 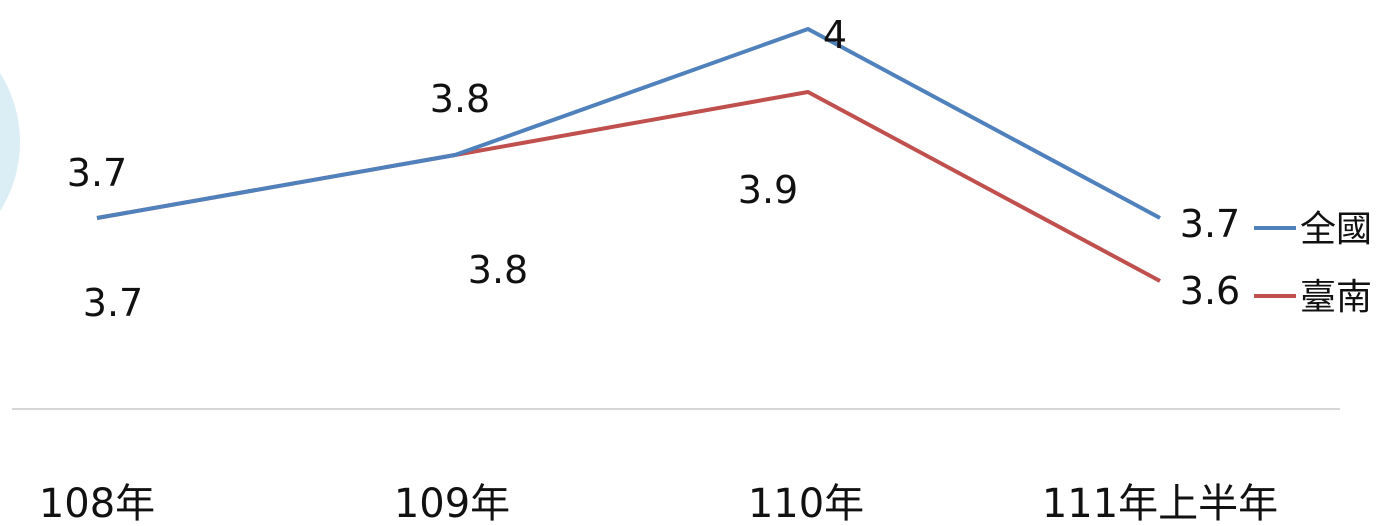 What do you see at coordinates (498, 270) in the screenshot?
I see `data-label-series1-1: 3.8` at bounding box center [498, 270].